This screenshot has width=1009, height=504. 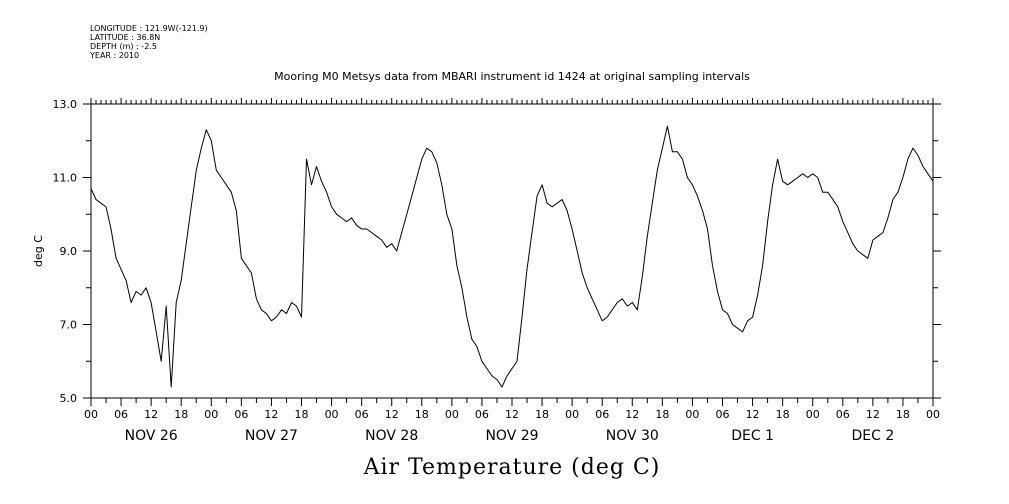 I want to click on y-tick-label: 13.0, so click(x=65, y=104).